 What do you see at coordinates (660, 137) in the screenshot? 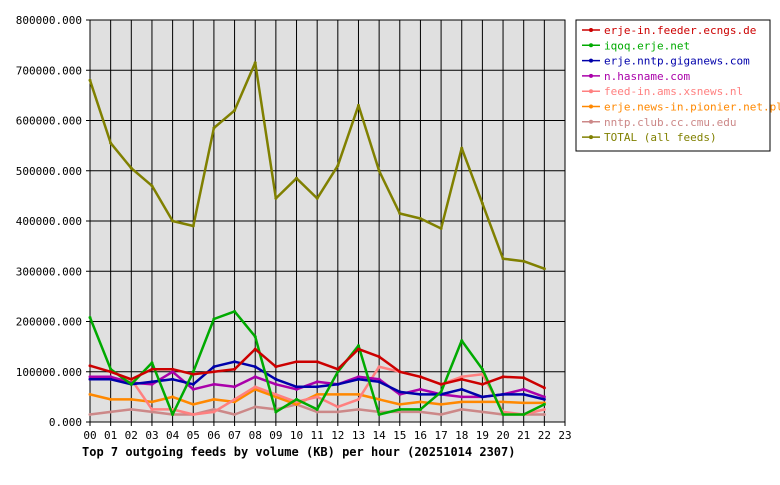
I see `legend-label: TOTAL (all feeds)` at bounding box center [660, 137].